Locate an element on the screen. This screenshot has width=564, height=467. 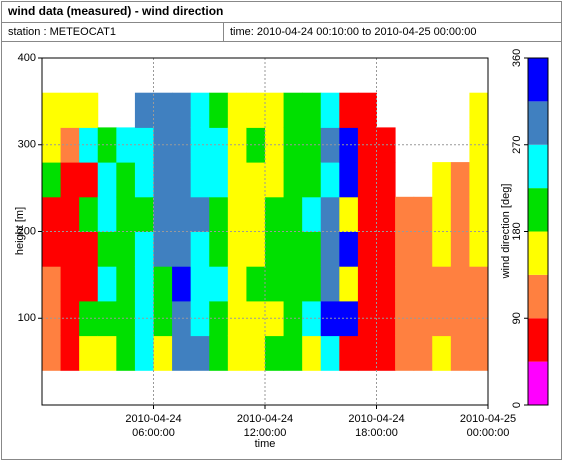
y-tick-label: 400 is located at coordinates (27, 58).